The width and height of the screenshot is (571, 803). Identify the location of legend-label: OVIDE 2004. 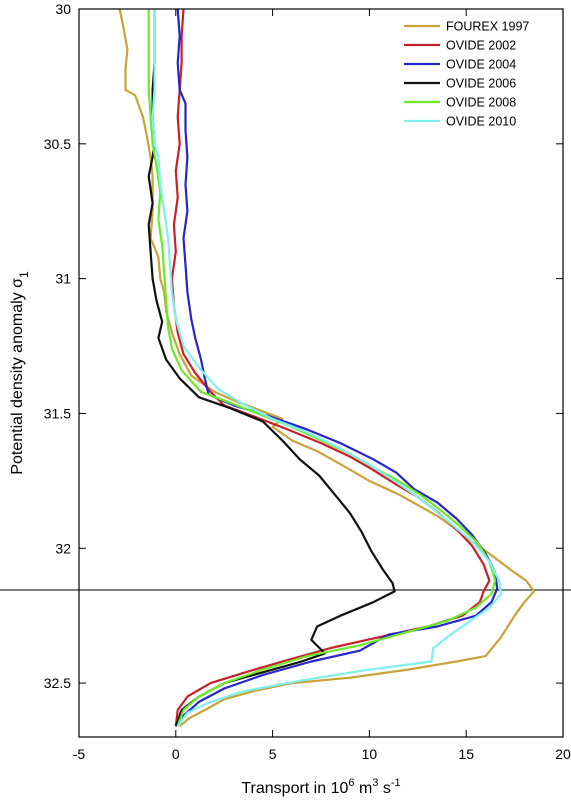
(481, 65).